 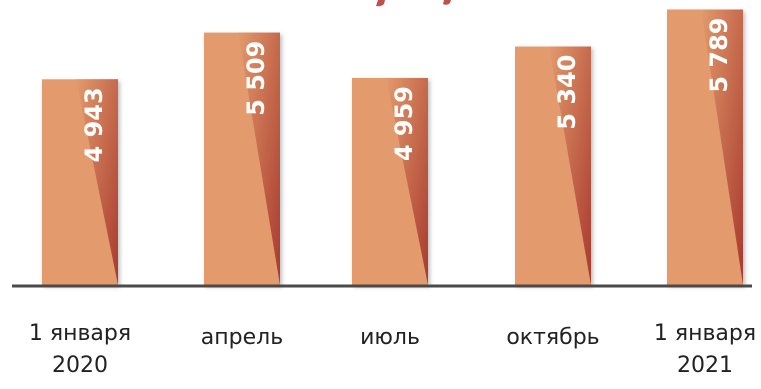 I want to click on category-label: октябрь, so click(x=553, y=338).